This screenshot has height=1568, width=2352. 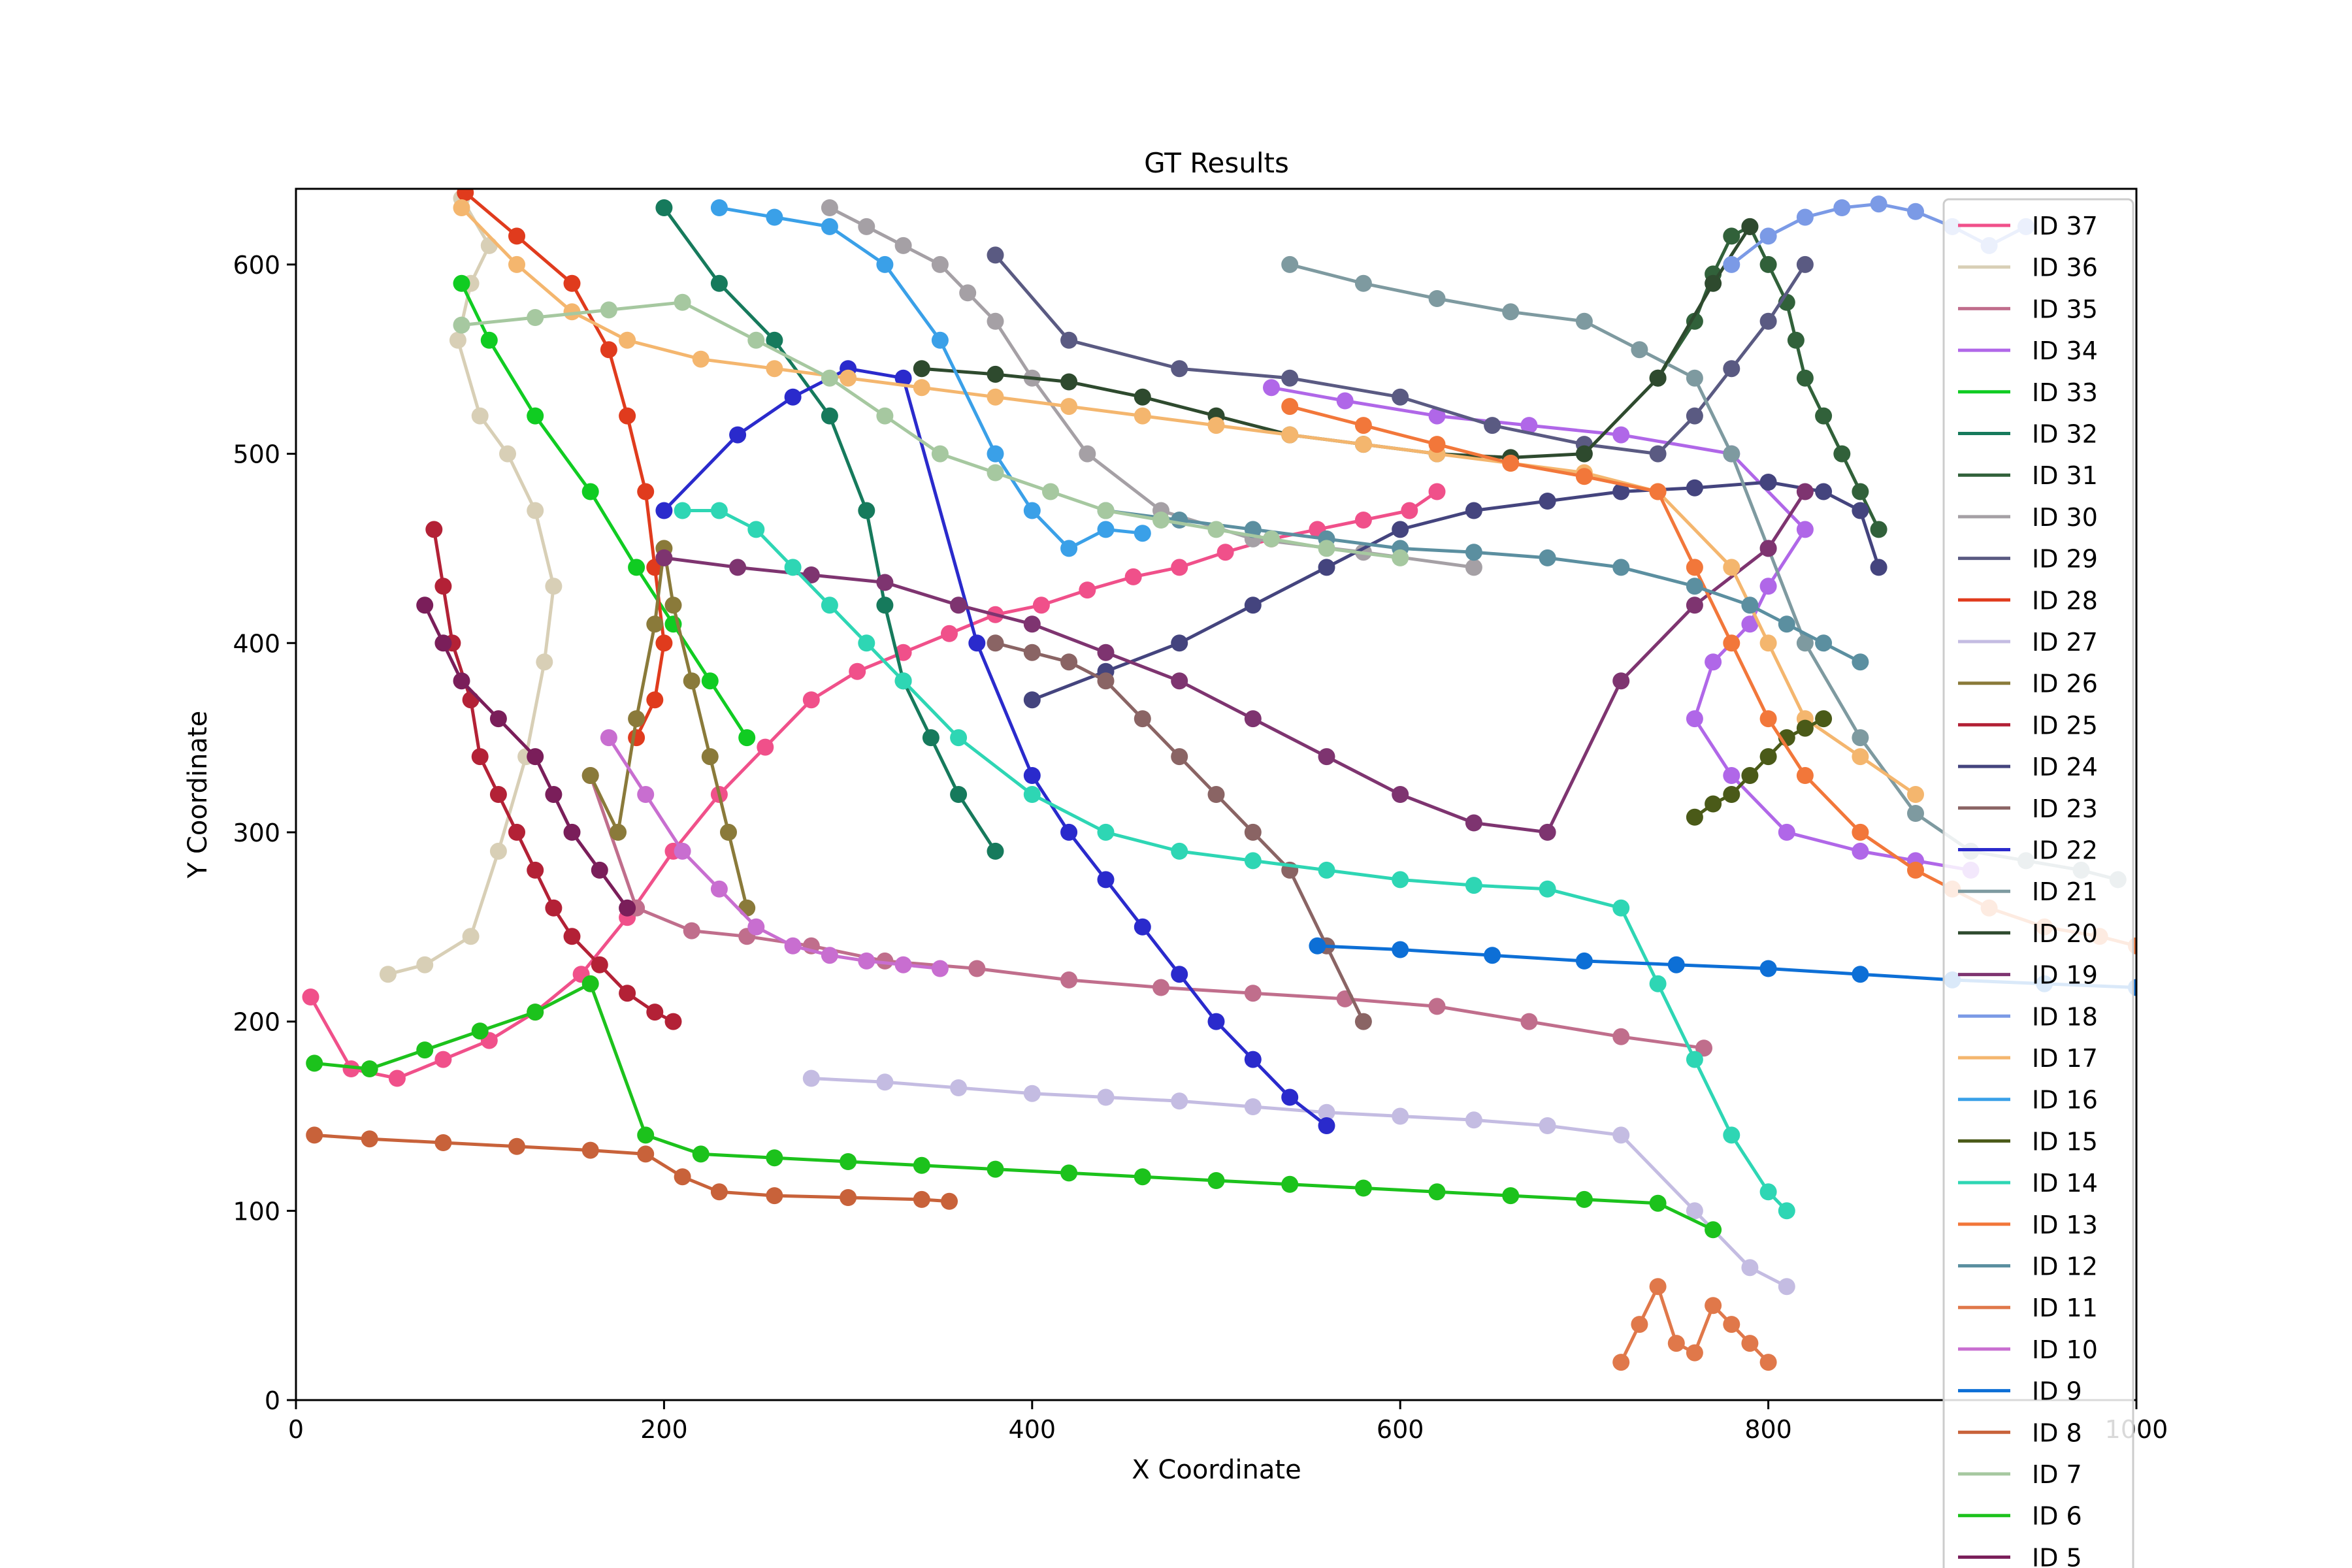 What do you see at coordinates (2057, 1432) in the screenshot?
I see `legend-label: ID 8` at bounding box center [2057, 1432].